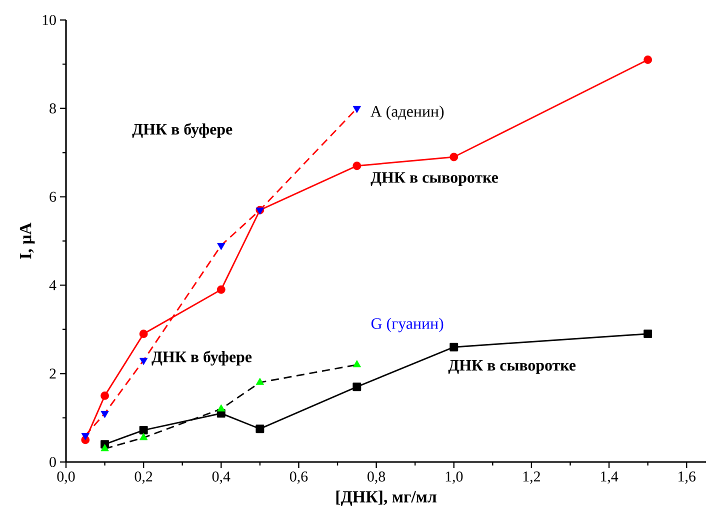 The height and width of the screenshot is (528, 718). Describe the element at coordinates (407, 113) in the screenshot. I see `annotation: A (аденин)` at that location.